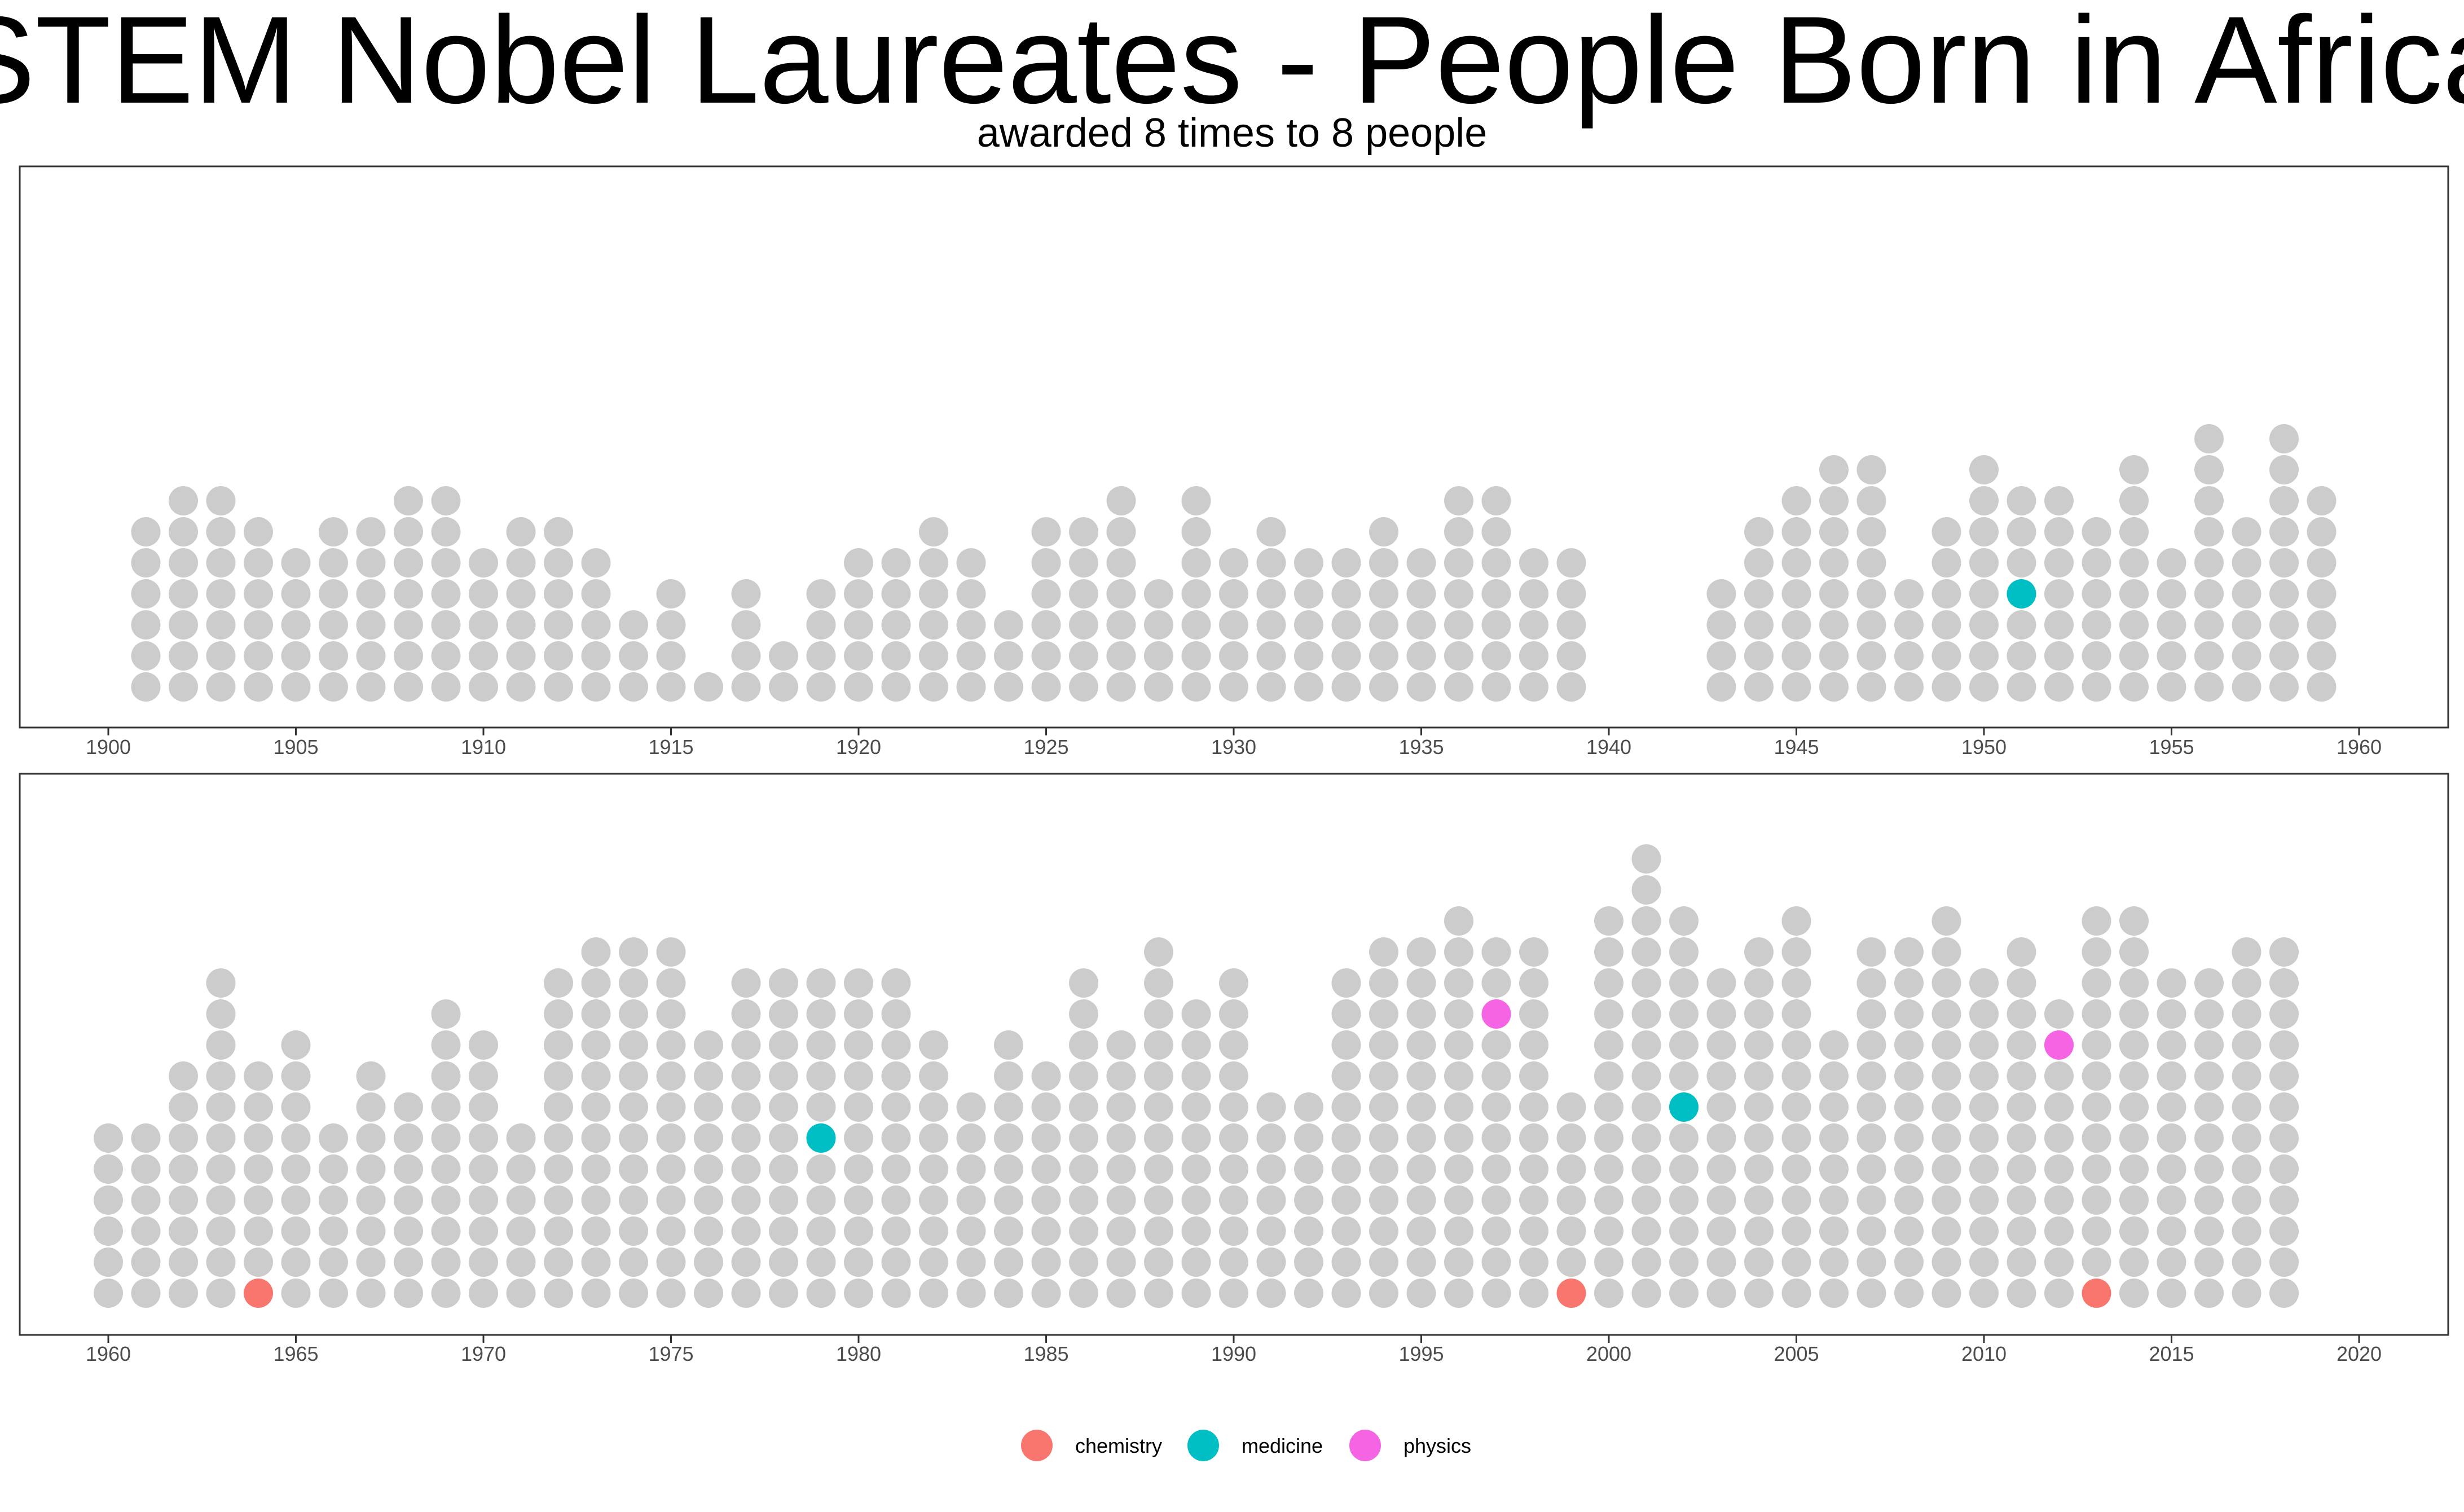 The width and height of the screenshot is (2464, 1512). I want to click on x-tick-label: 1970, so click(483, 1354).